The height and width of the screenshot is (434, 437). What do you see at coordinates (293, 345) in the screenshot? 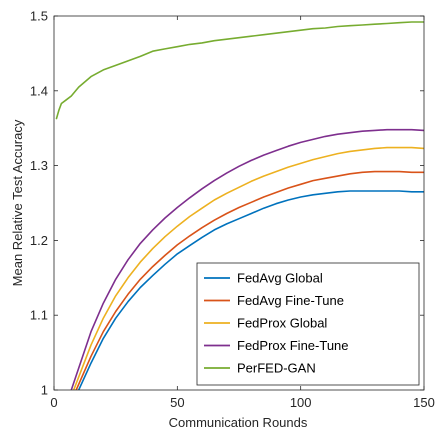
I see `legend-label-fedprox-fine-tune: FedProx Fine-Tune` at bounding box center [293, 345].